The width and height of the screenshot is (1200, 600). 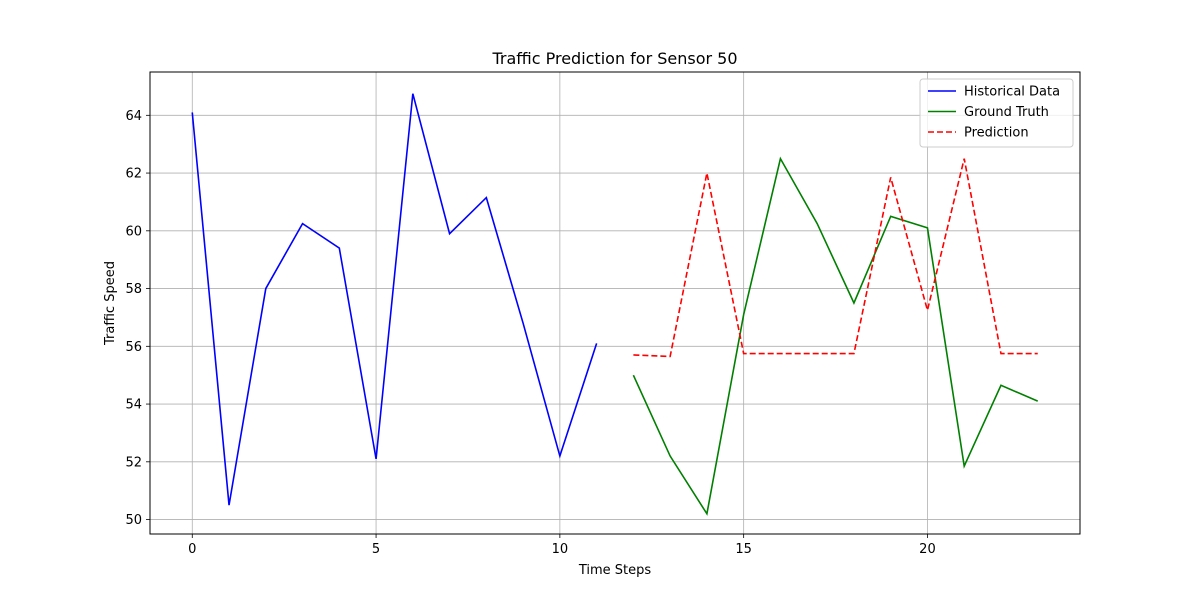 I want to click on y-axis-label: Traffic Speed, so click(x=110, y=303).